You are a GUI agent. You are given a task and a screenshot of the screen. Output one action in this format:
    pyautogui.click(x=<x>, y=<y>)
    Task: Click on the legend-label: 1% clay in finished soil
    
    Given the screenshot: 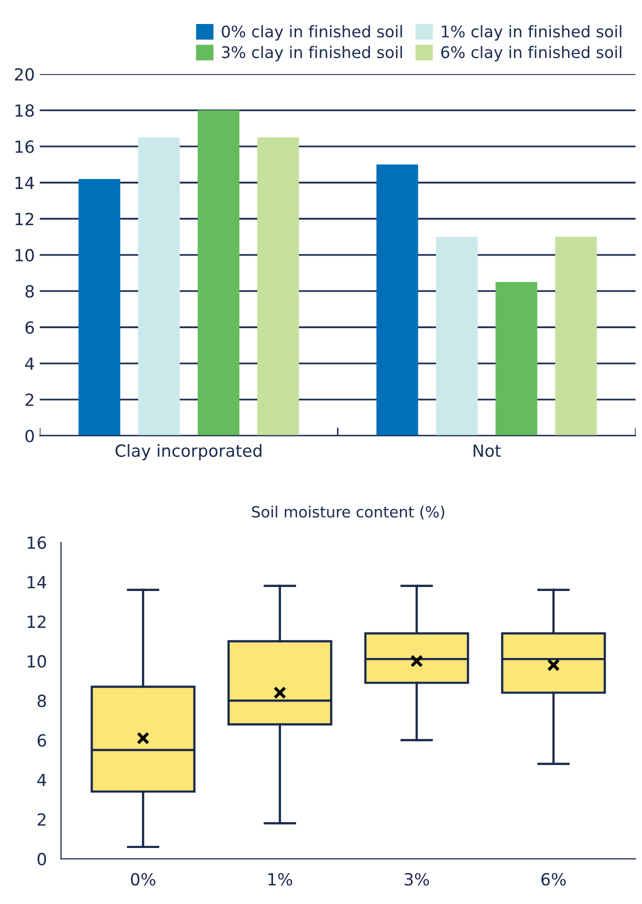 What is the action you would take?
    pyautogui.click(x=532, y=33)
    